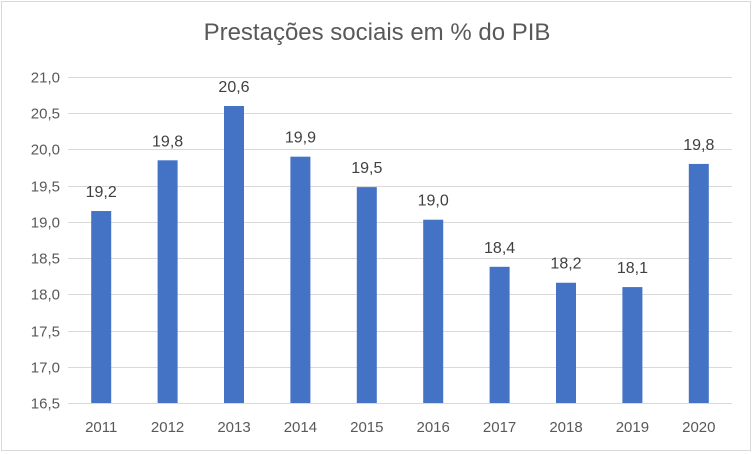  What do you see at coordinates (366, 168) in the screenshot?
I see `data-label-2015: 19,5` at bounding box center [366, 168].